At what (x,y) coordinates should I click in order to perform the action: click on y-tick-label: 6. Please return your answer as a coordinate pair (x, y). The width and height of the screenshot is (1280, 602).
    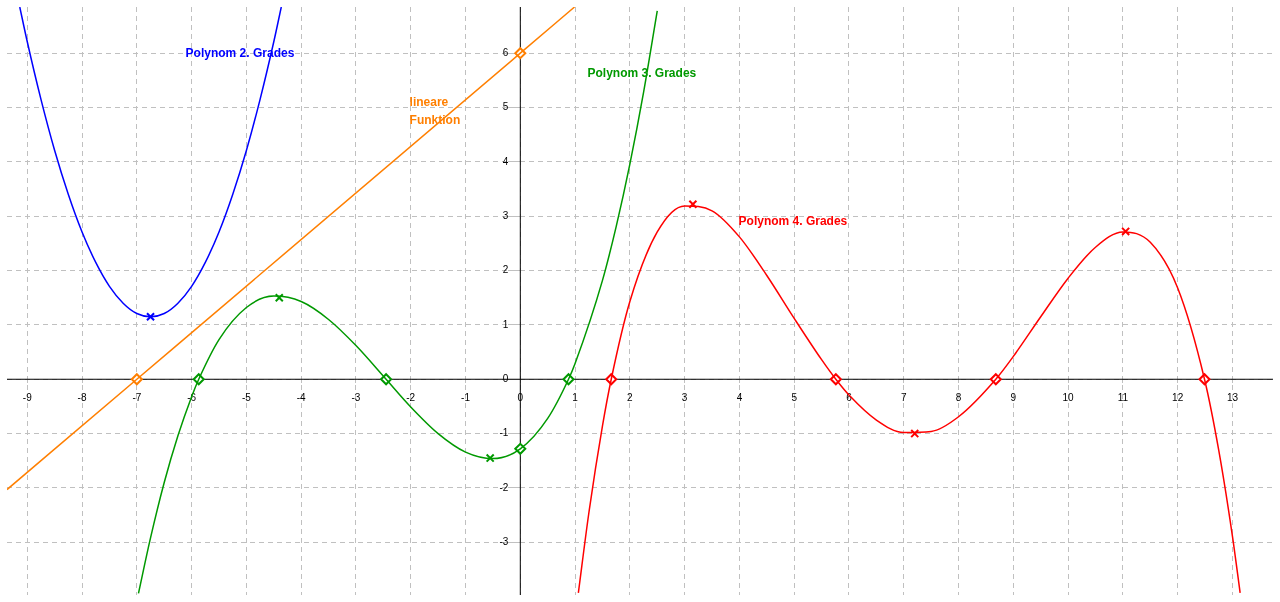
    Looking at the image, I should click on (505, 52).